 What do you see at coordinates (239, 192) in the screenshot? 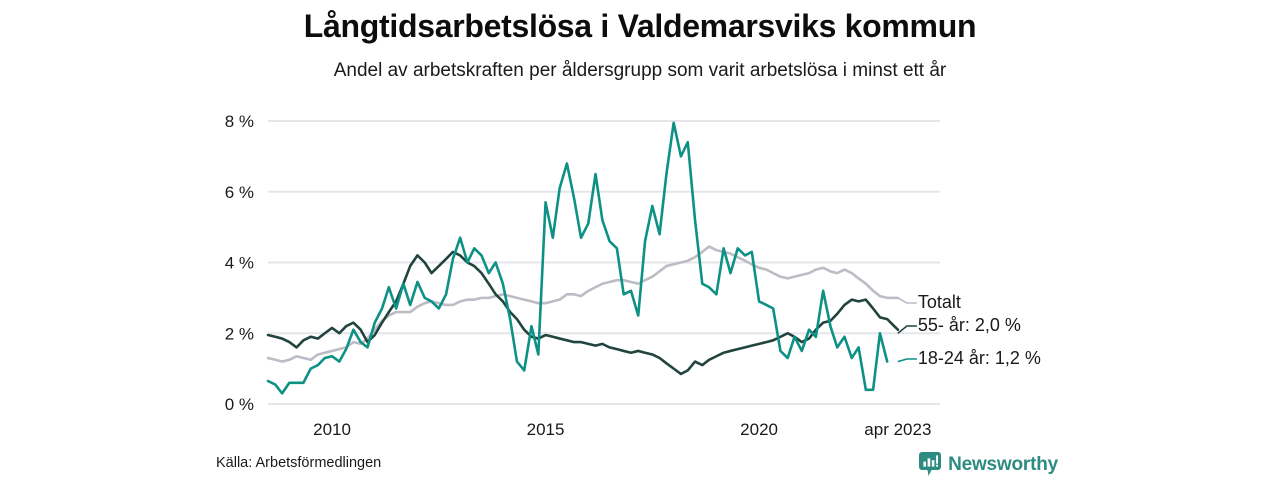
I see `y-tick-label: 6 %` at bounding box center [239, 192].